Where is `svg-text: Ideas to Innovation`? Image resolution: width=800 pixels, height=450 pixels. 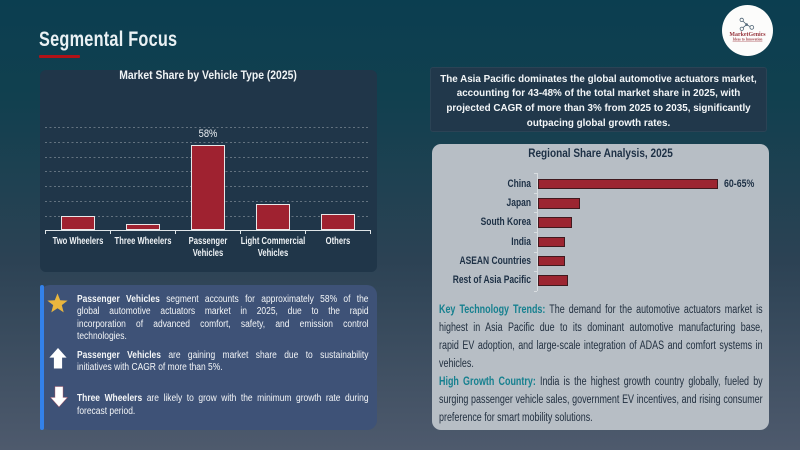 svg-text: Ideas to Innovation is located at coordinates (747, 40).